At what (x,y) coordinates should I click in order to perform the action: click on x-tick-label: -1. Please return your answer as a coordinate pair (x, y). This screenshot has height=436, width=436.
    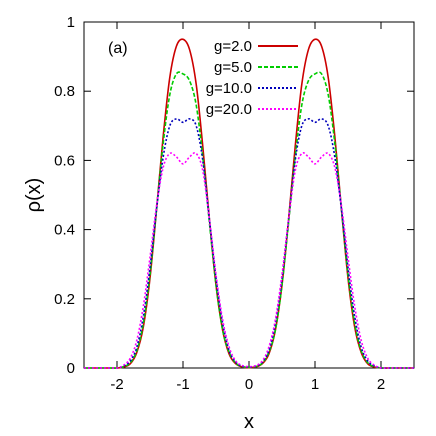
    Looking at the image, I should click on (182, 384).